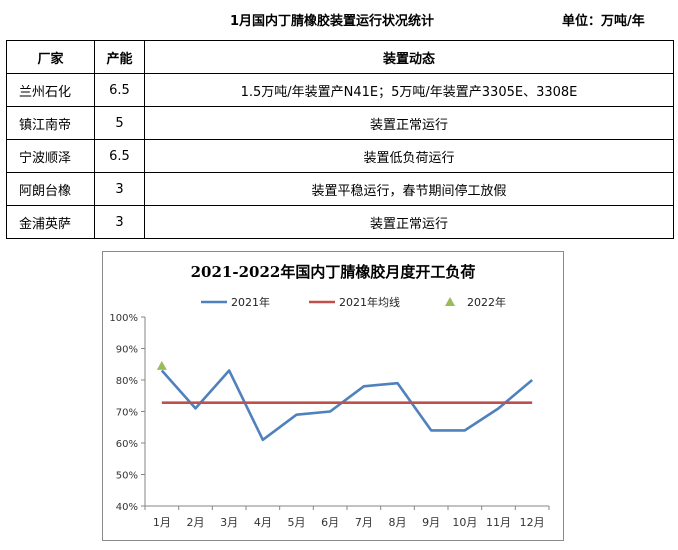  I want to click on legend-swatch, so click(450, 301).